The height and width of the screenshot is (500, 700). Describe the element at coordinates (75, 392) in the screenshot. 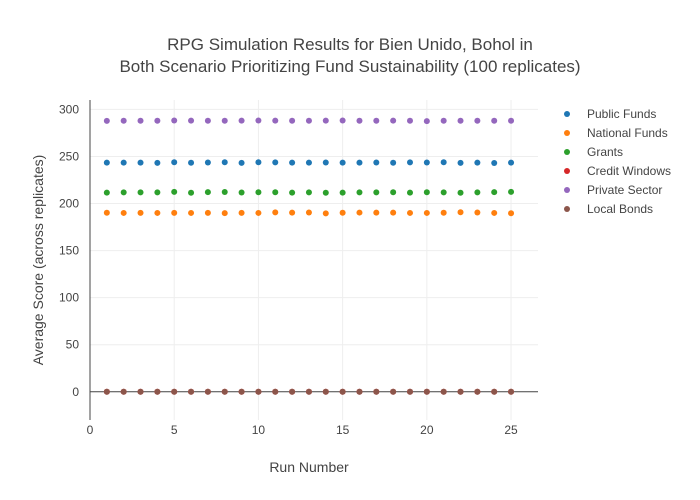

I see `y-tick-label: 0` at that location.